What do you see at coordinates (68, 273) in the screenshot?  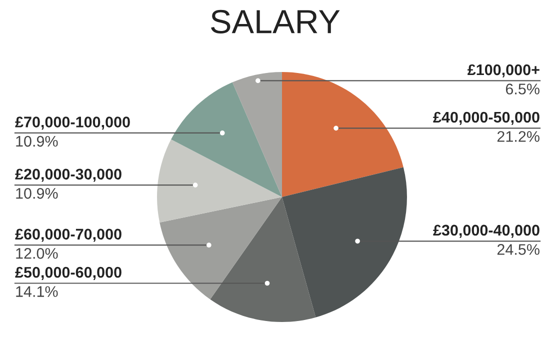 I see `slice-label: £50,000-60,000` at bounding box center [68, 273].